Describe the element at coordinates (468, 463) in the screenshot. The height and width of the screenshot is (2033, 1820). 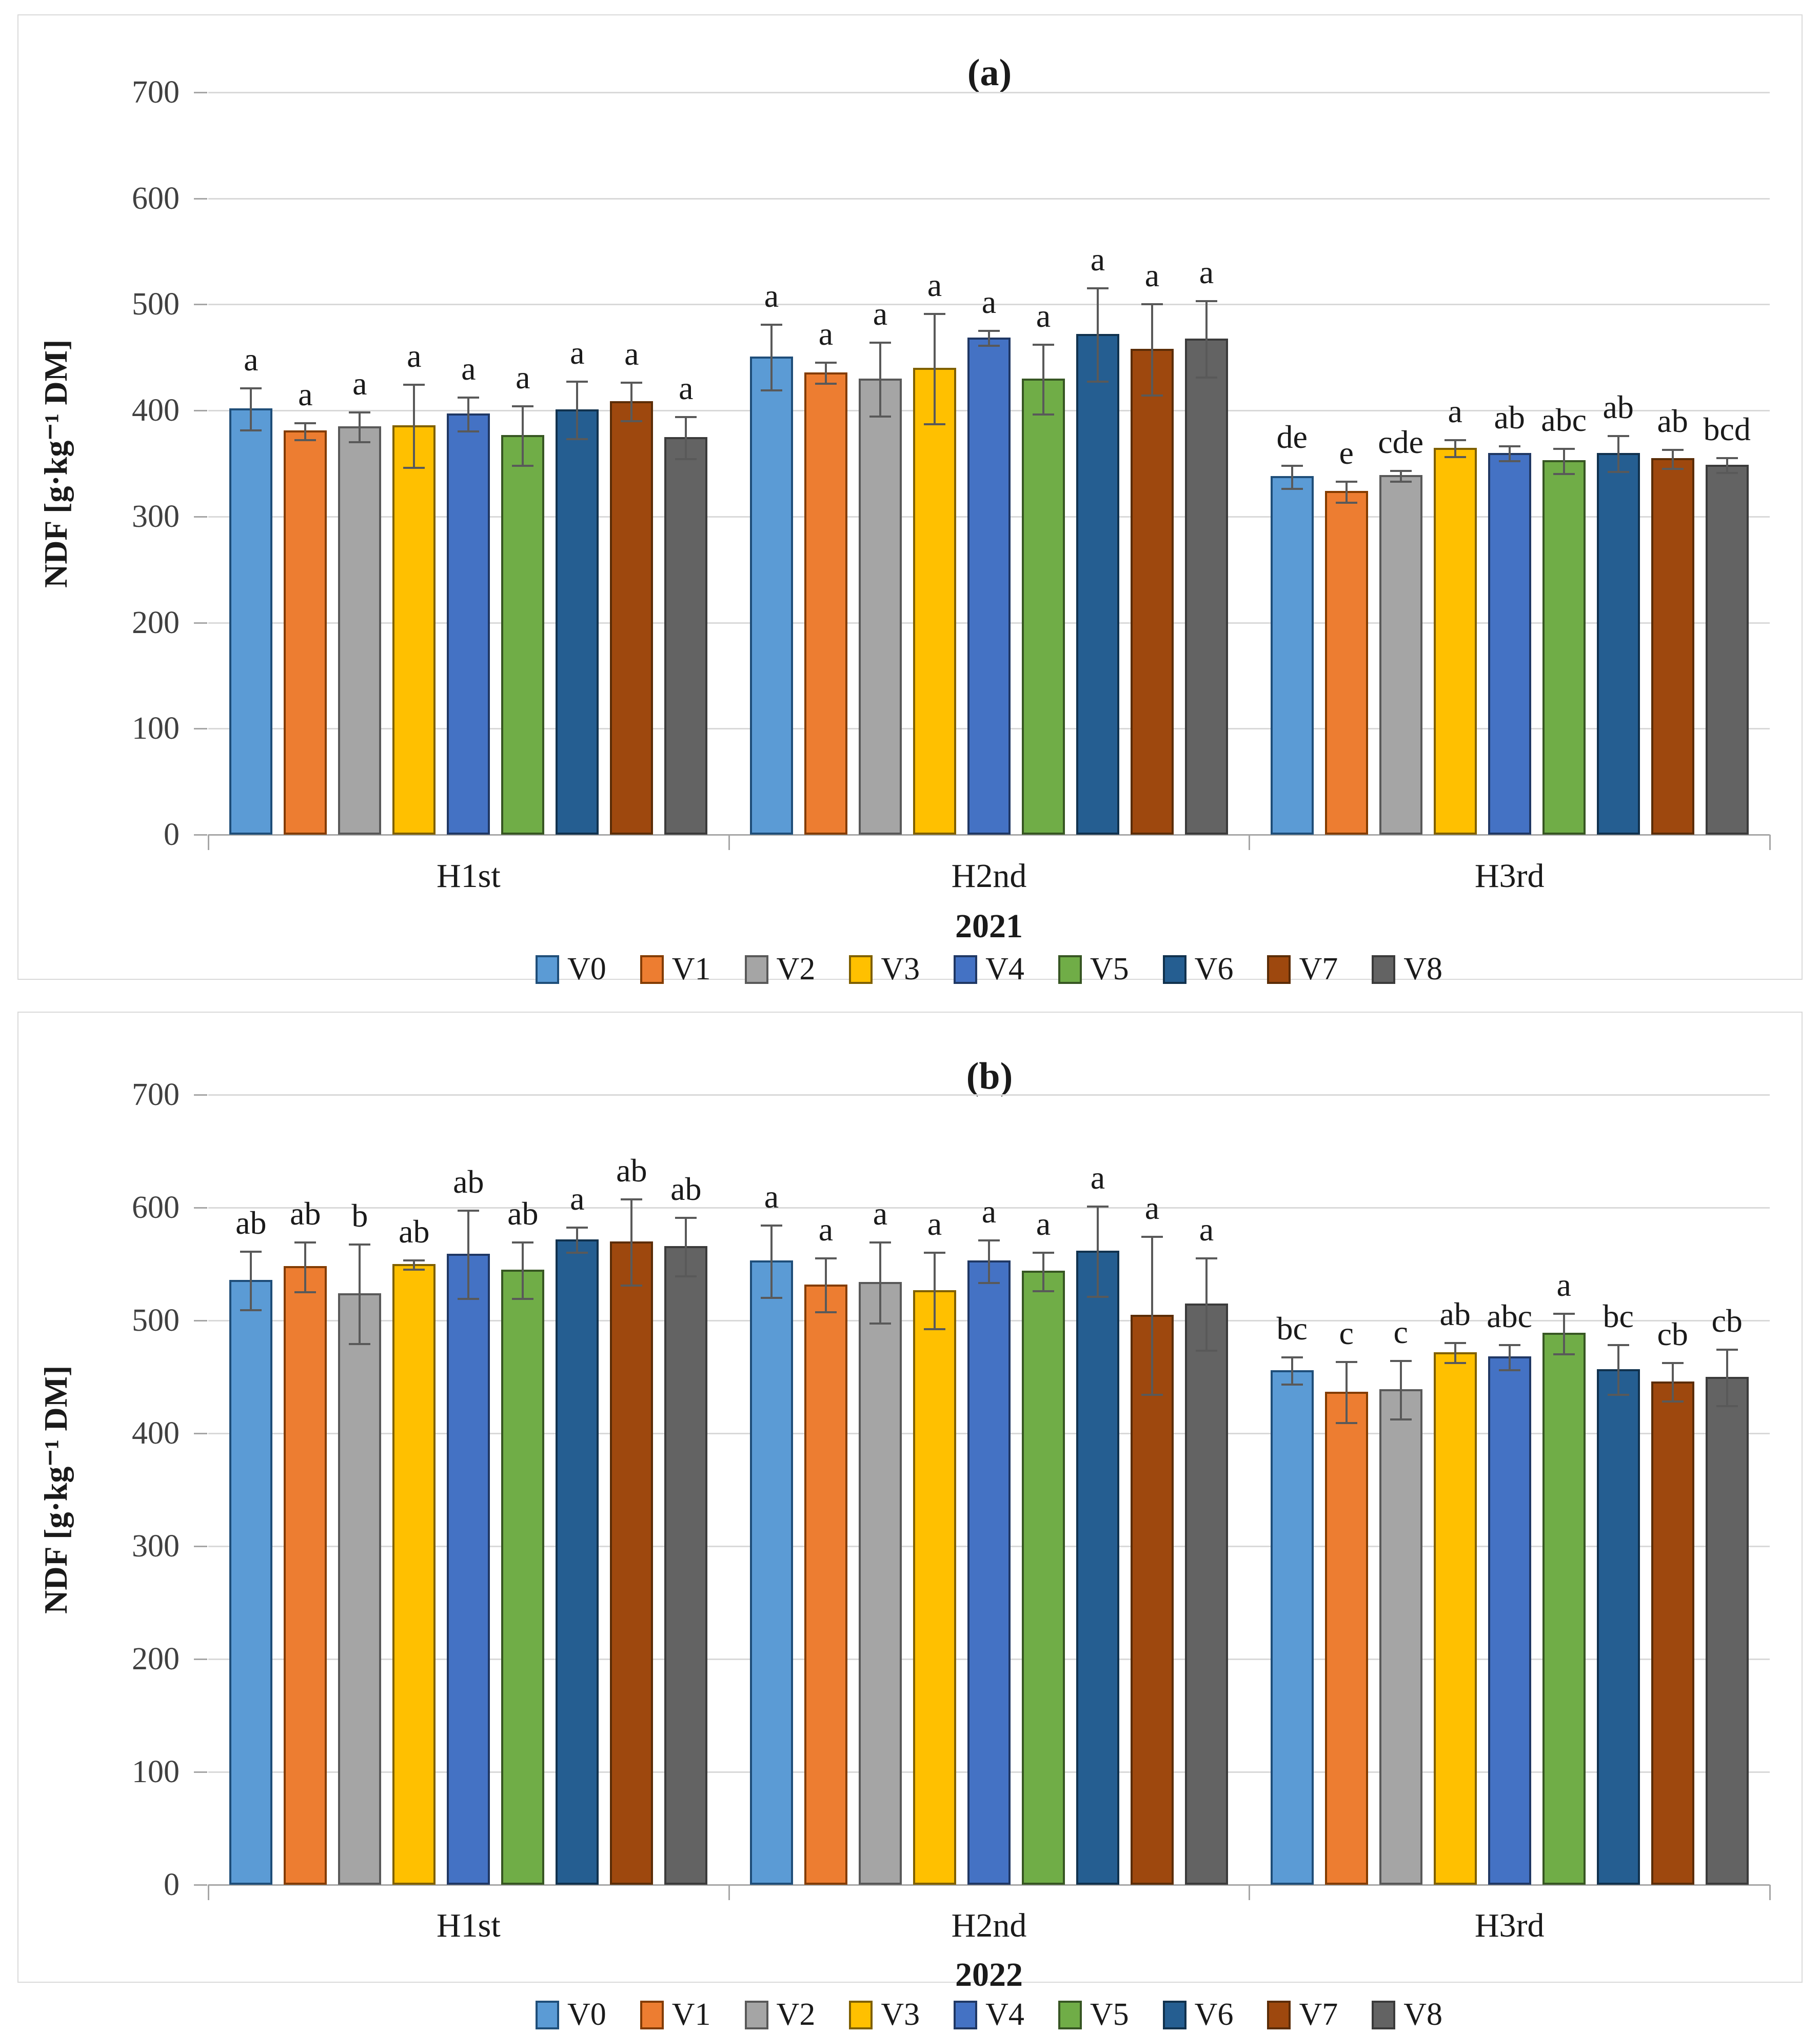
I see `bar-group-H1st: a a a a a a a a a` at that location.